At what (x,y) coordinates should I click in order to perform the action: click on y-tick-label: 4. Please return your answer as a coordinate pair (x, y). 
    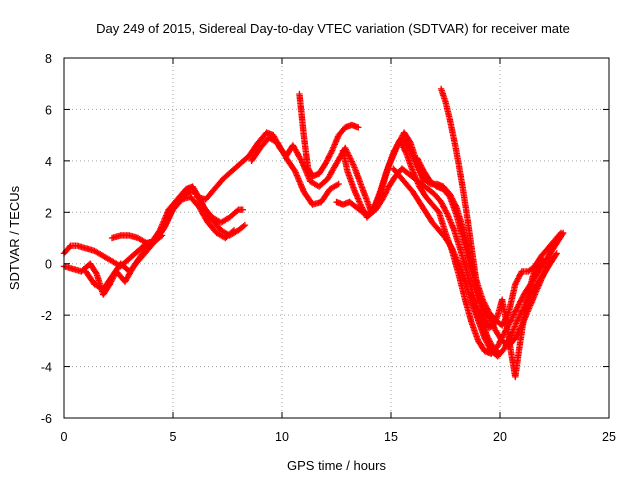
    Looking at the image, I should click on (48, 162).